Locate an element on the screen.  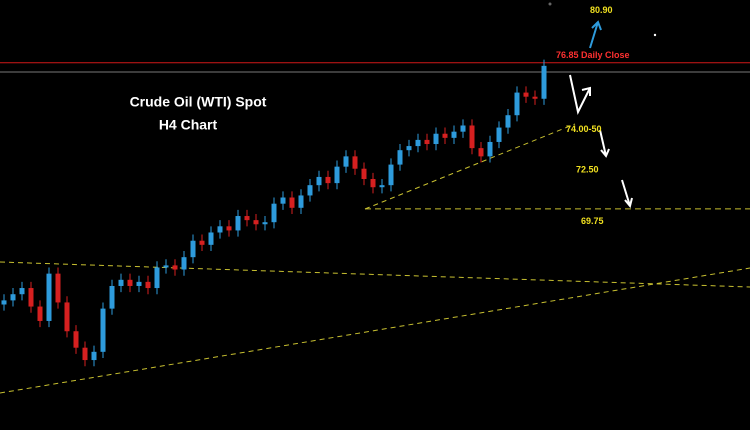
level-label: 69.75 is located at coordinates (592, 221).